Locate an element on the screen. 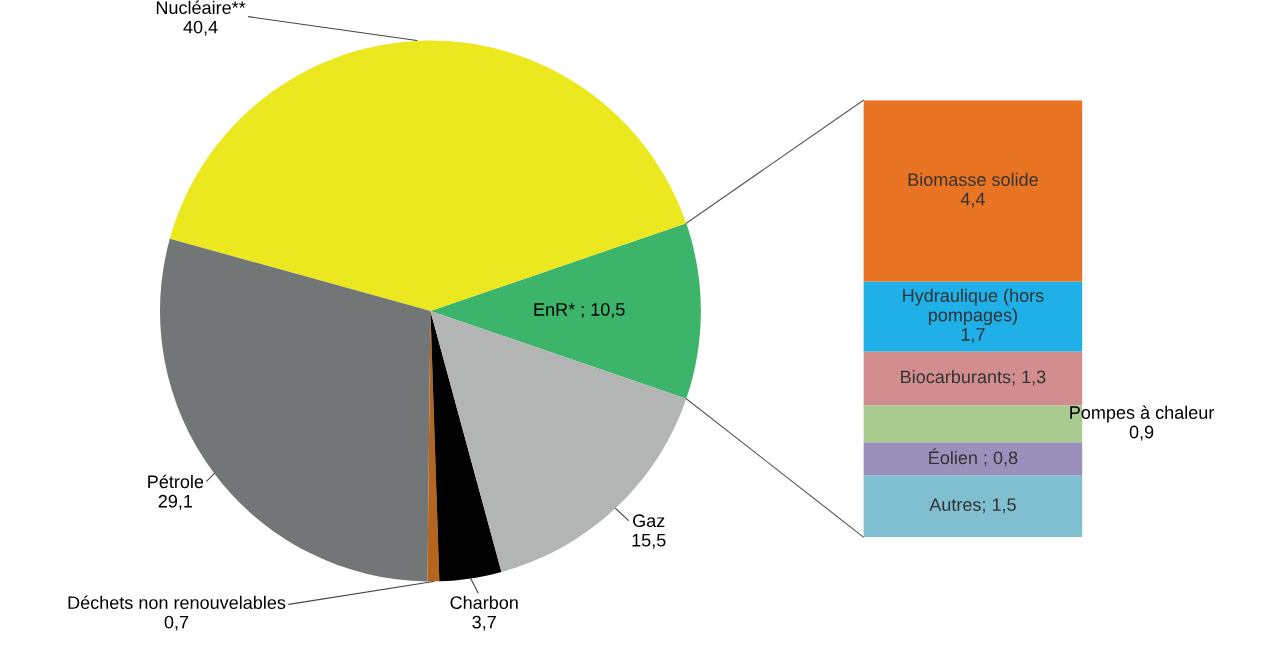 This screenshot has height=668, width=1266. data-label: EnR* ; 10,5 is located at coordinates (579, 310).